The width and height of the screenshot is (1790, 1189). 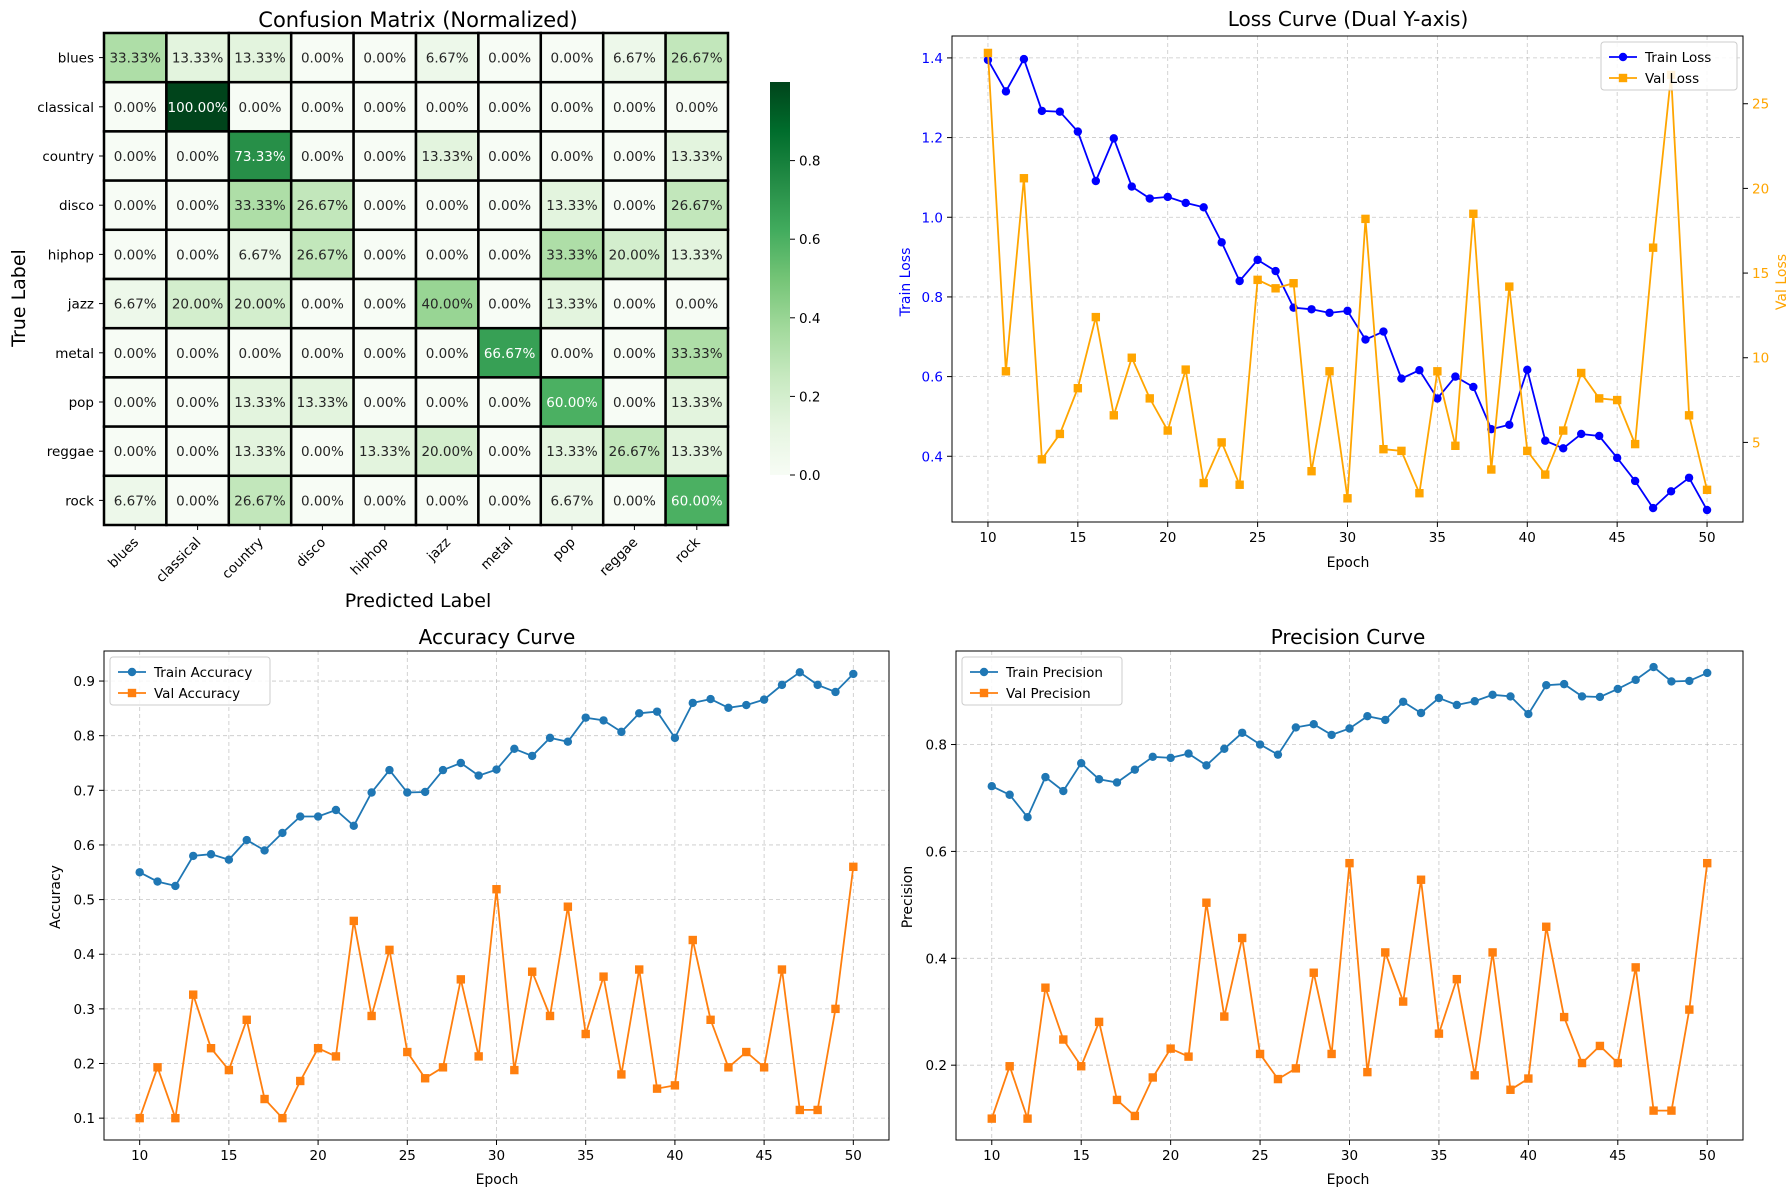 I want to click on cell-value-label: 20.00%, so click(x=447, y=452).